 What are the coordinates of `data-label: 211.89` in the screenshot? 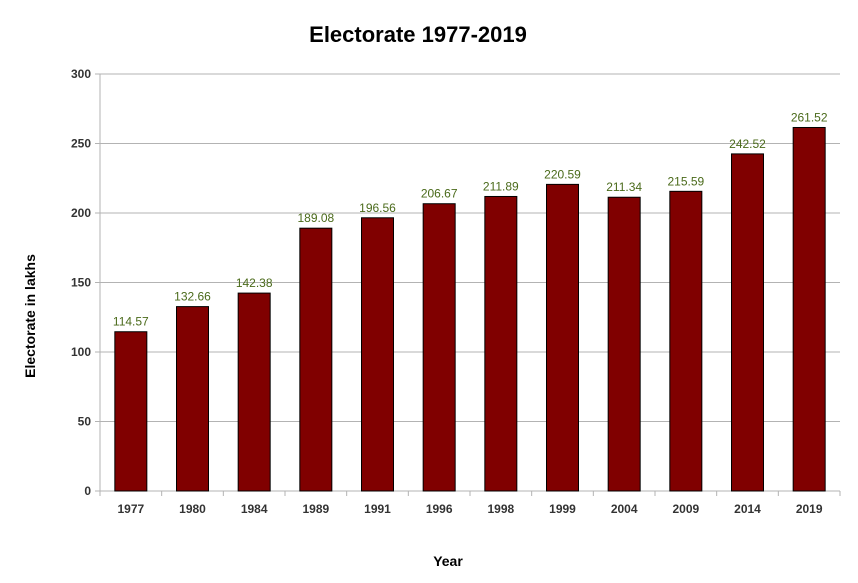 It's located at (501, 186).